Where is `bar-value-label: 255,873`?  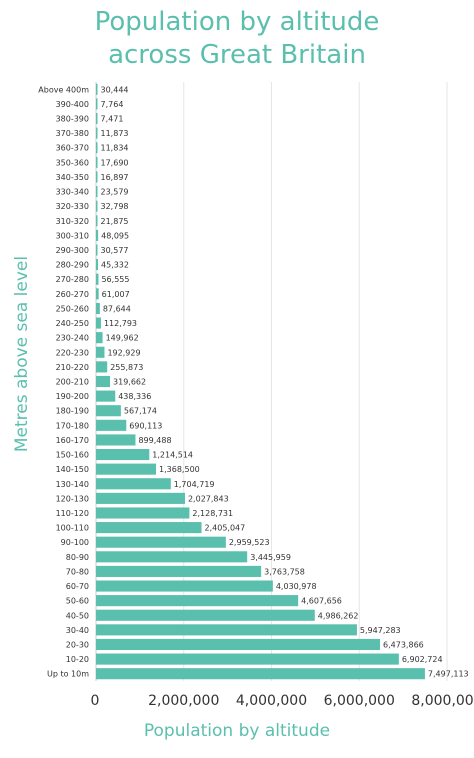 bar-value-label: 255,873 is located at coordinates (126, 367).